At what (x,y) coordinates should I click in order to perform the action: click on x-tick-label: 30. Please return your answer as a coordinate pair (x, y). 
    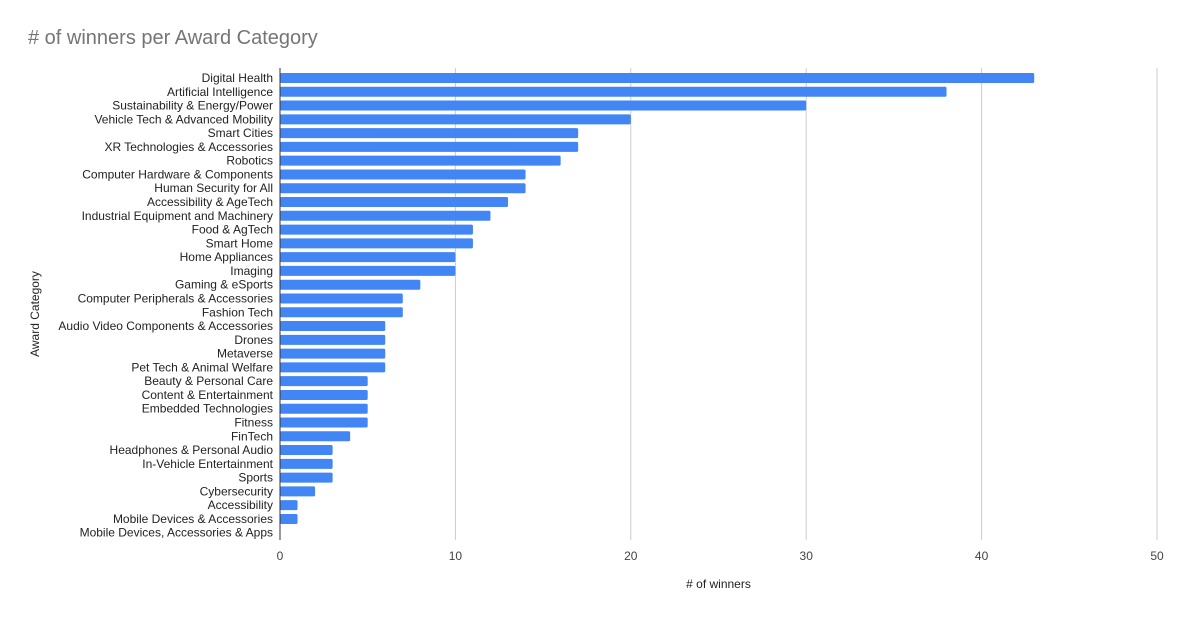
    Looking at the image, I should click on (807, 556).